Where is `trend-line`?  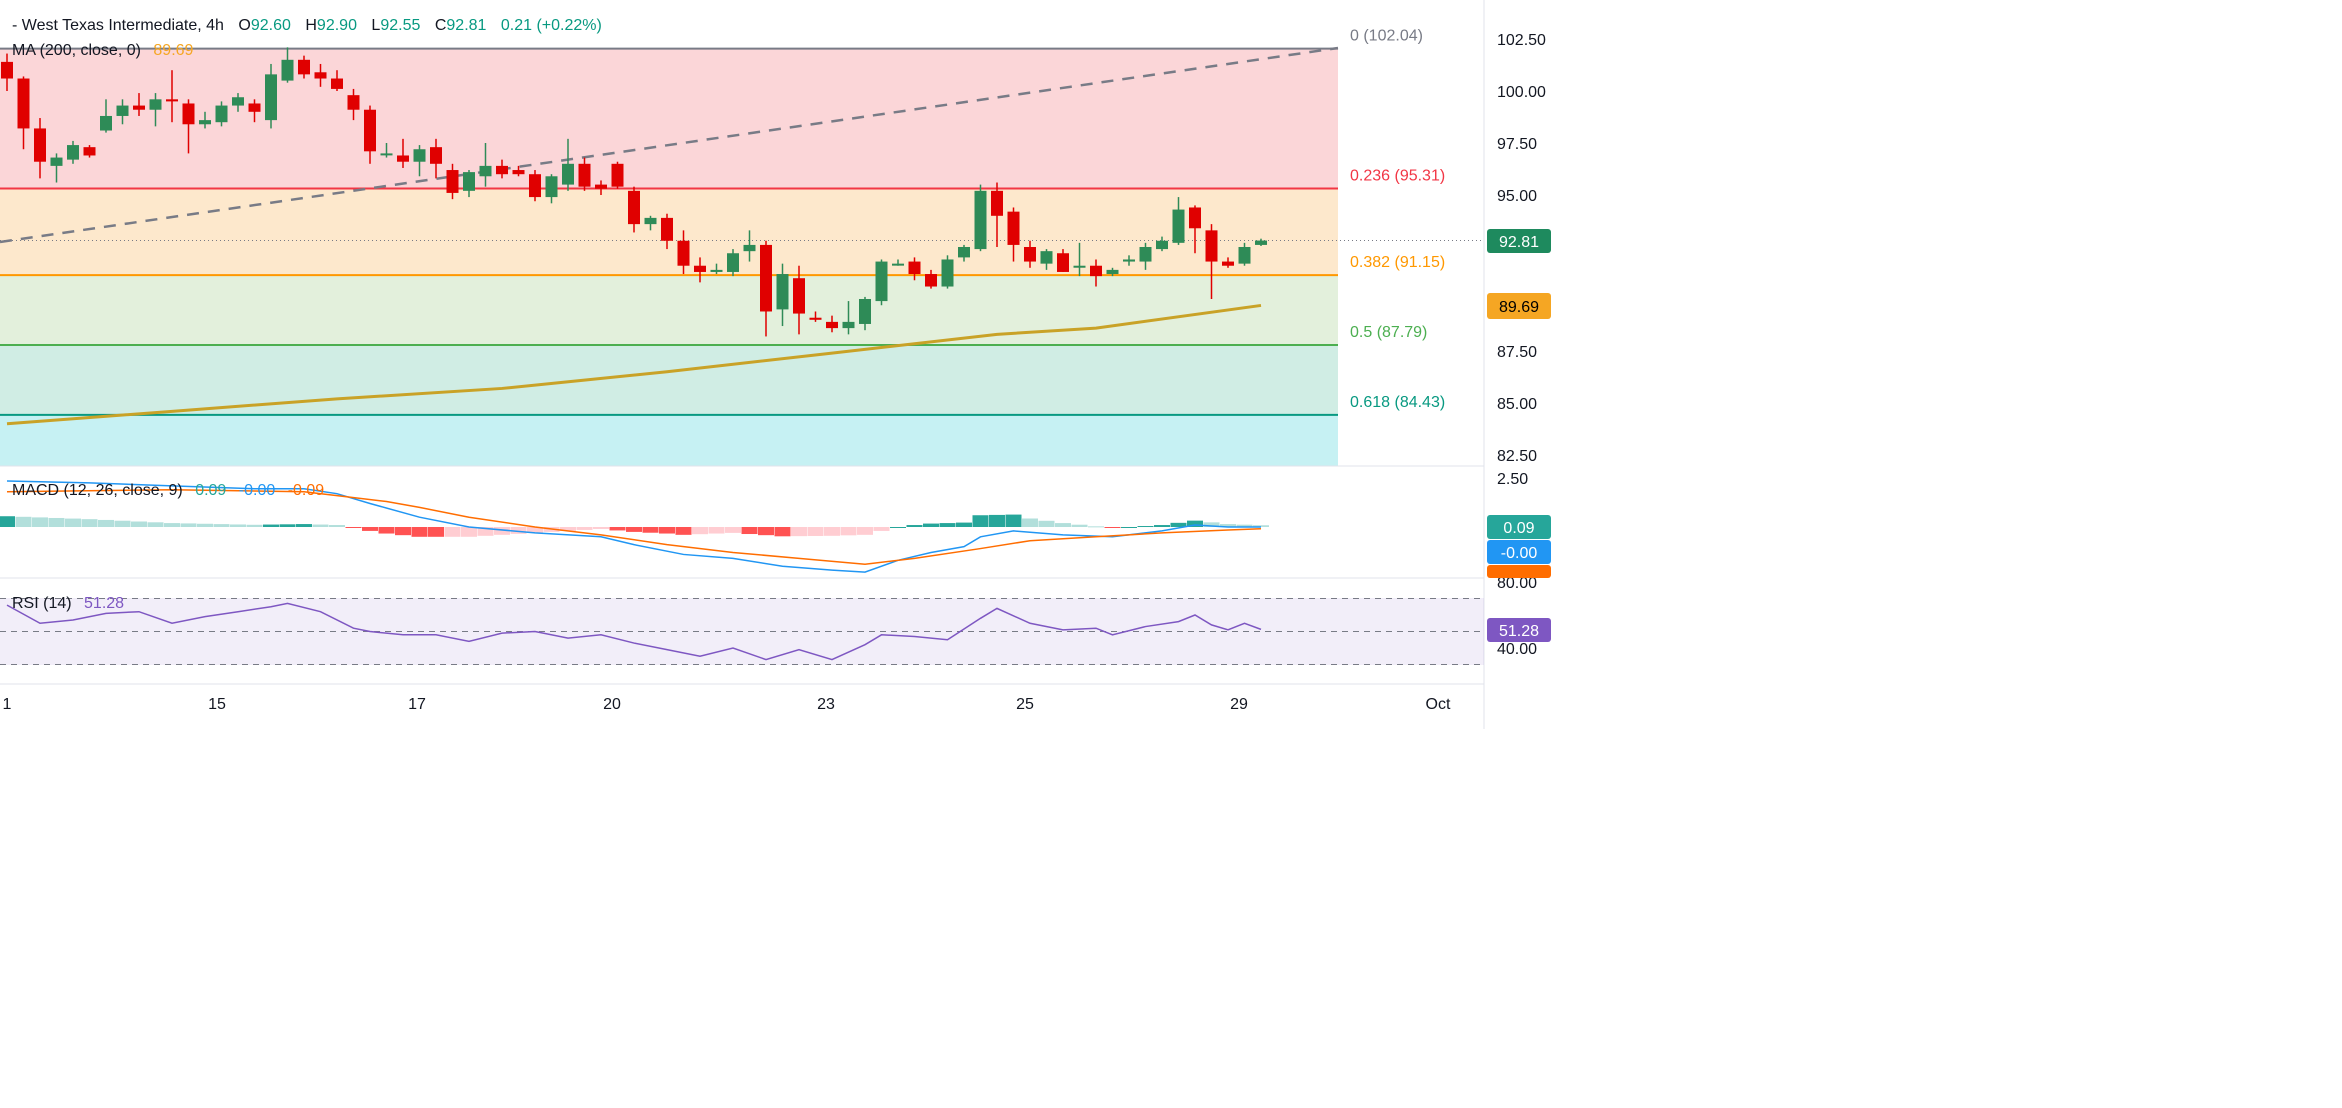
trend-line is located at coordinates (669, 145).